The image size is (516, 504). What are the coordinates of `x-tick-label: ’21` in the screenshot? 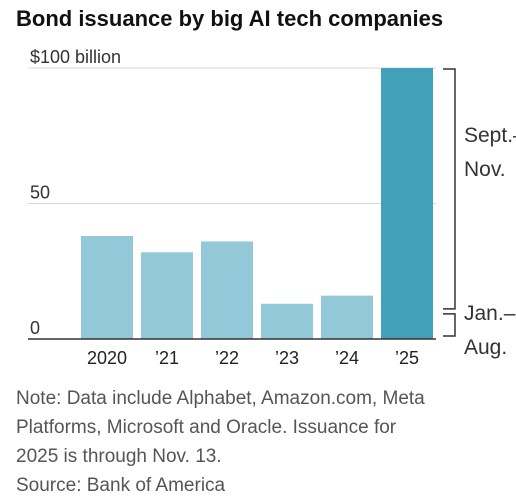 It's located at (167, 358).